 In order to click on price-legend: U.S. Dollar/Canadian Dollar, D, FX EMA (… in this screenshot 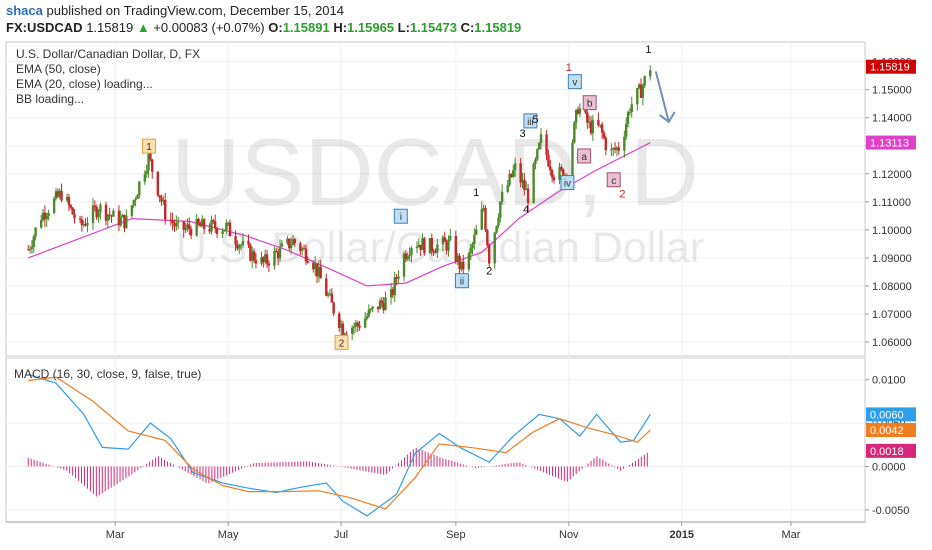, I will do `click(108, 76)`.